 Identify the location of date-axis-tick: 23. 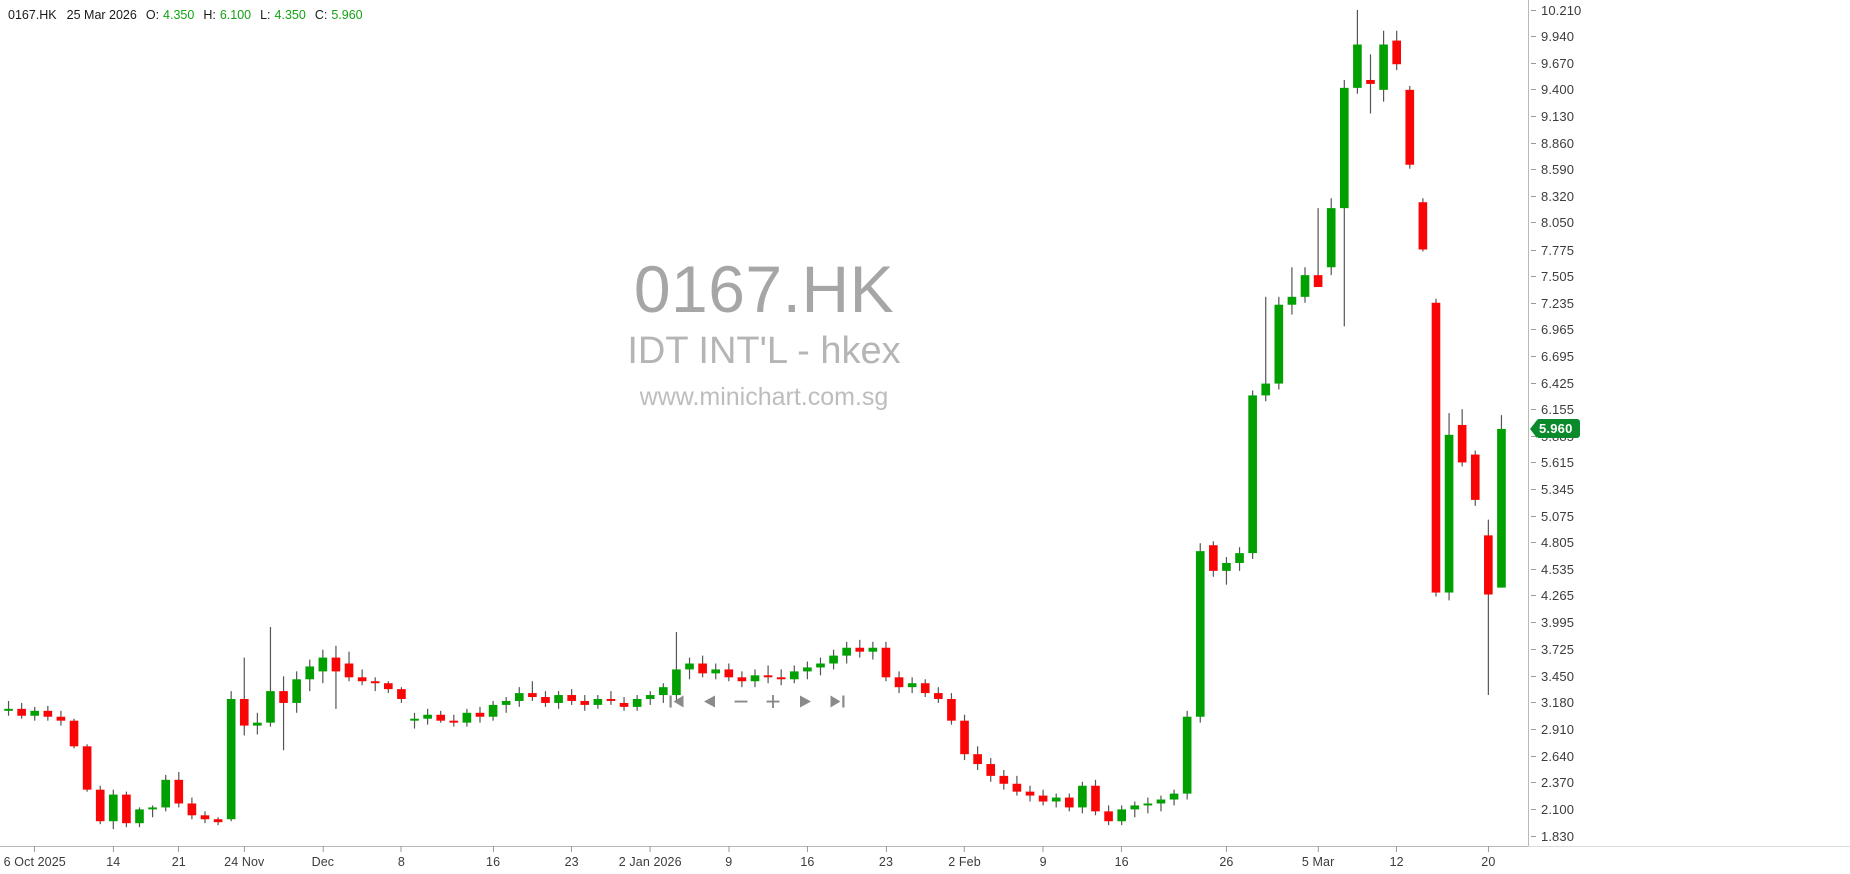
(572, 857).